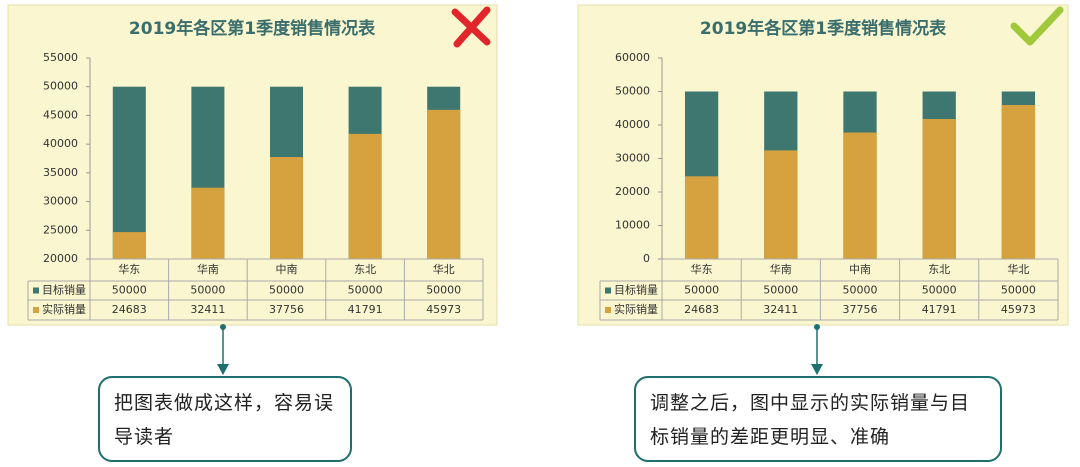  Describe the element at coordinates (60, 114) in the screenshot. I see `y-tick-label: 45000` at that location.